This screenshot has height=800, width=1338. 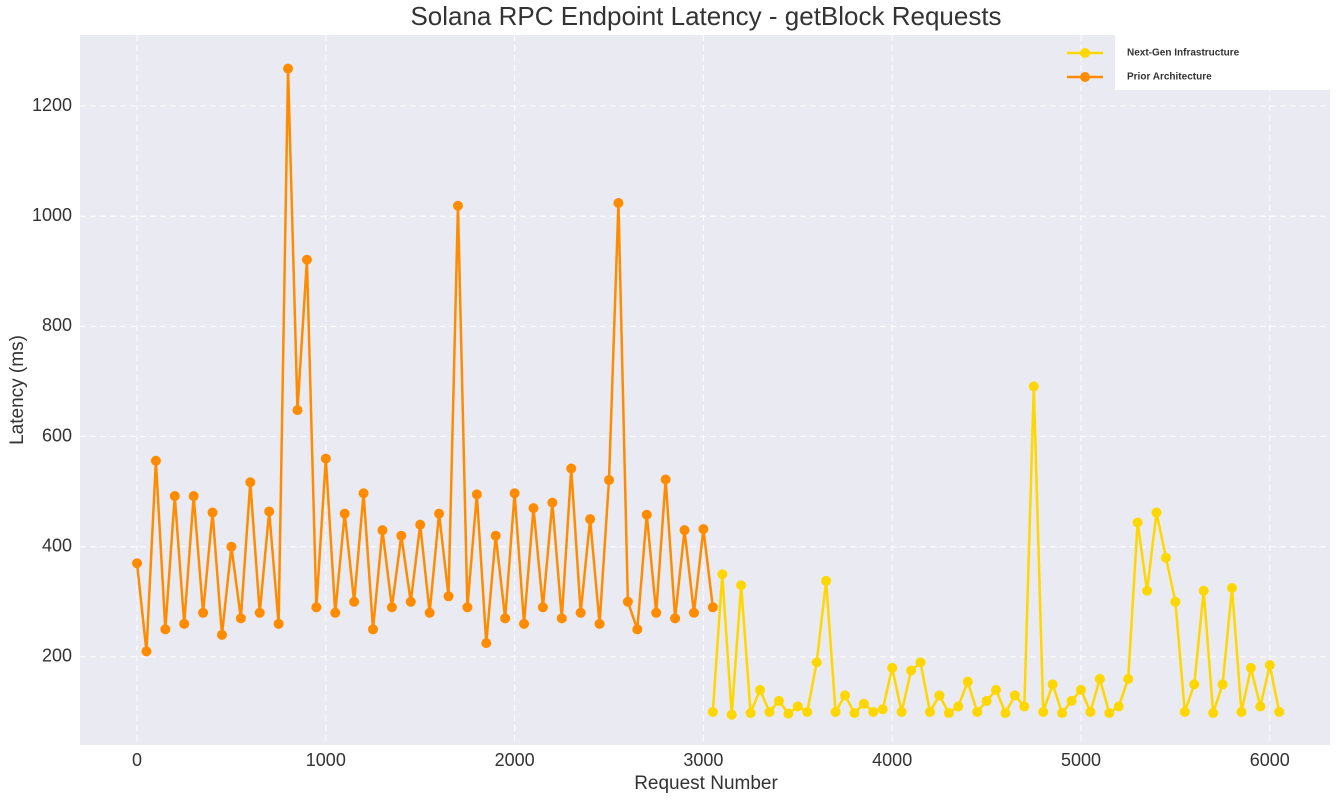 What do you see at coordinates (52, 105) in the screenshot?
I see `y-tick-label: 1200` at bounding box center [52, 105].